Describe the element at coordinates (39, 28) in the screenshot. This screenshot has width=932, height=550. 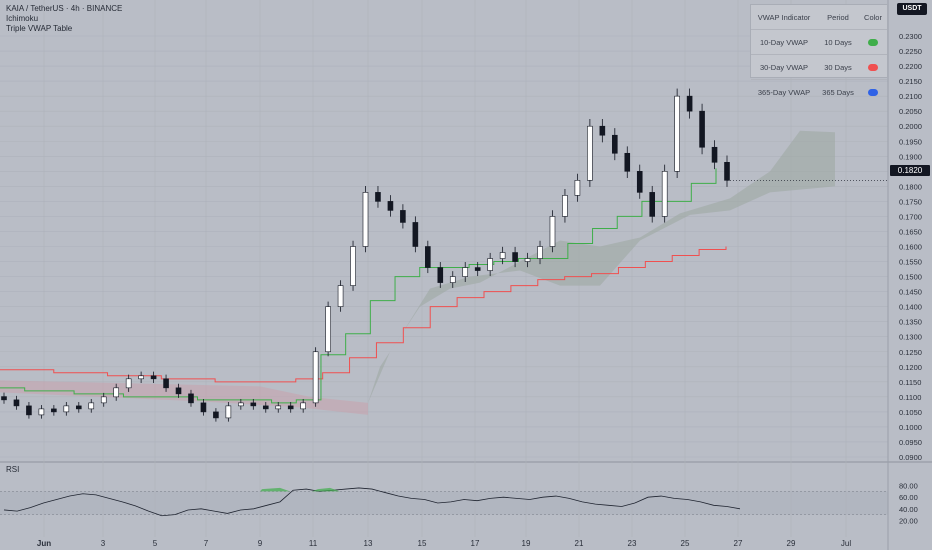
I see `indicator-vwap-table: Triple VWAP Table` at that location.